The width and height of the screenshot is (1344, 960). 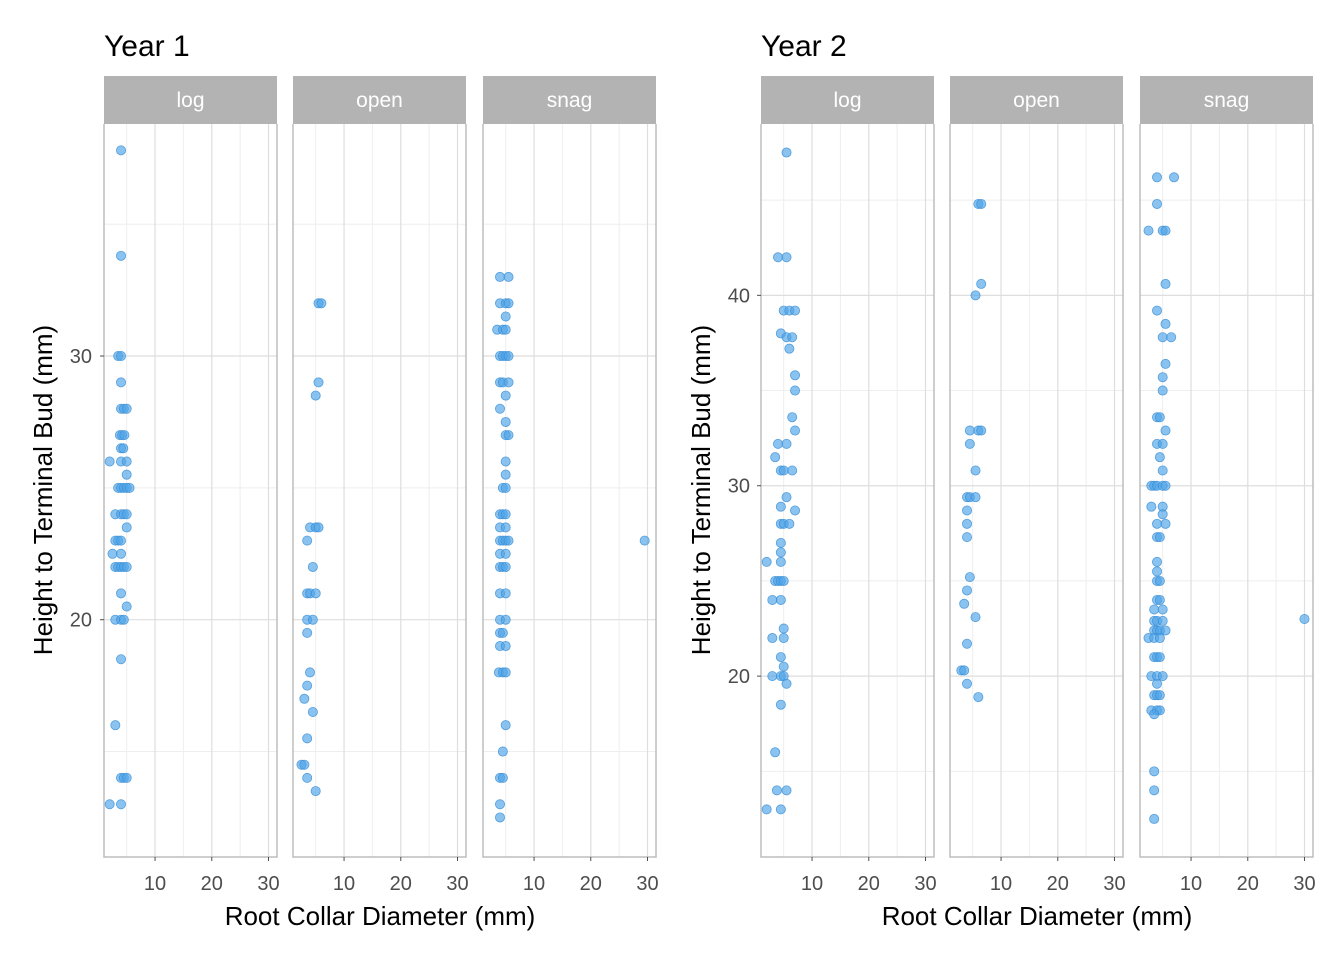 I want to click on facet-strip-label: snag, so click(x=570, y=100).